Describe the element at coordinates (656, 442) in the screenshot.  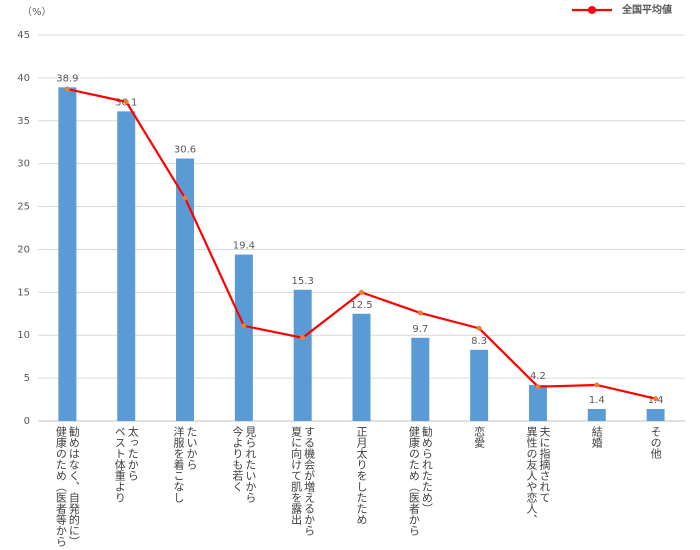
I see `x-tick-label: その他` at that location.